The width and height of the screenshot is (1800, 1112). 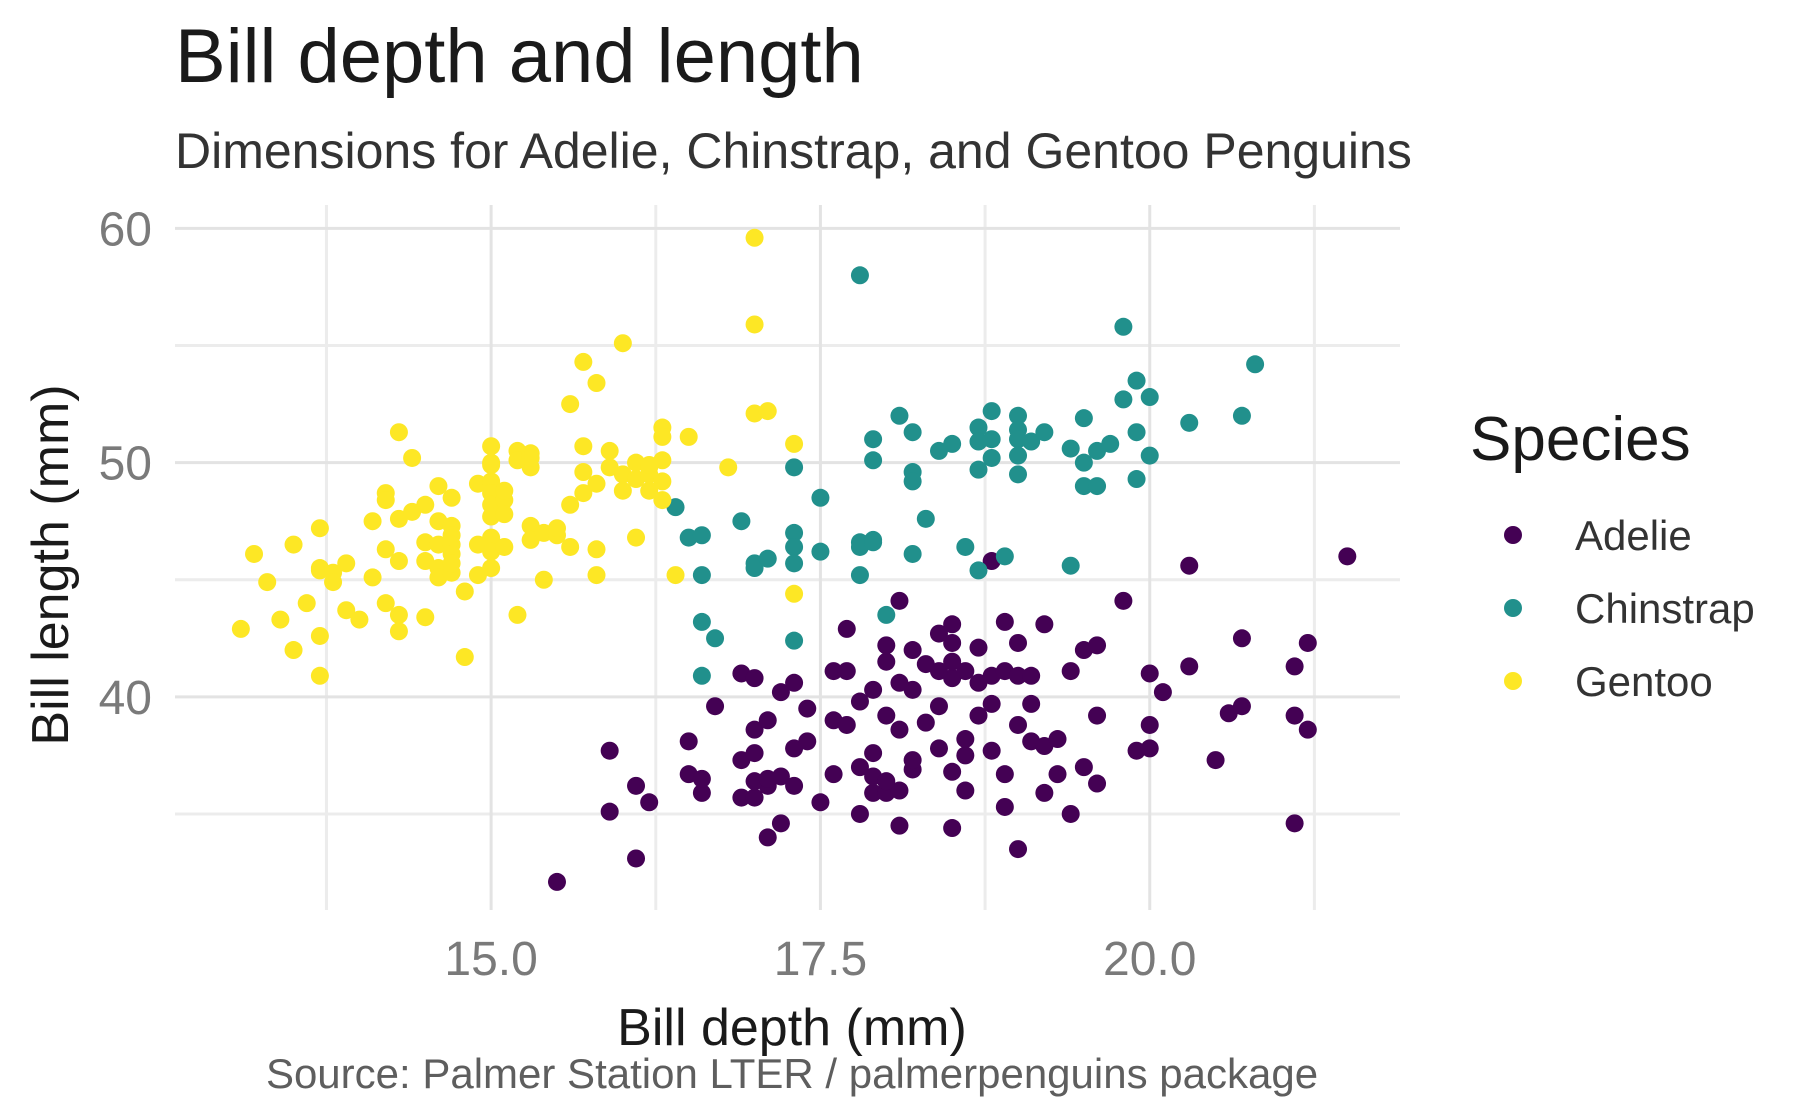 What do you see at coordinates (1580, 439) in the screenshot?
I see `legend-title: Species` at bounding box center [1580, 439].